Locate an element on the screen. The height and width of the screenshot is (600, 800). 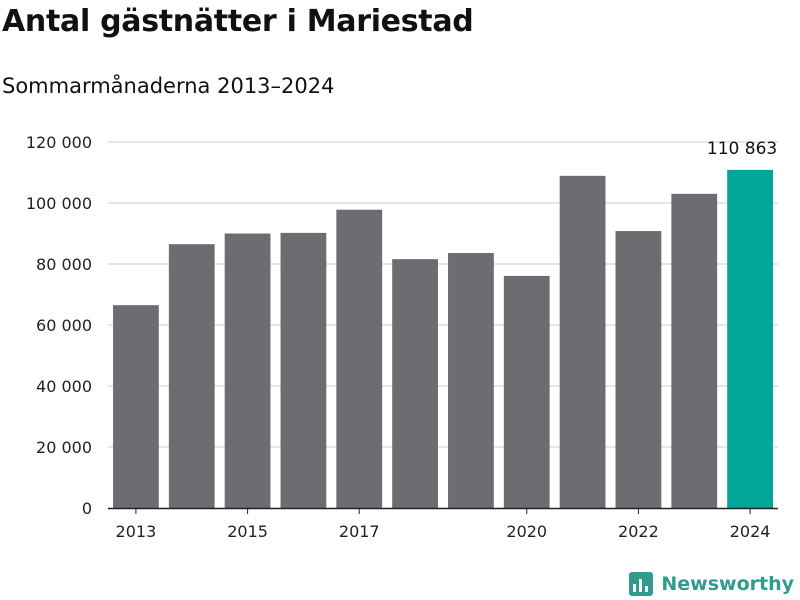
bar-2020 is located at coordinates (526, 391).